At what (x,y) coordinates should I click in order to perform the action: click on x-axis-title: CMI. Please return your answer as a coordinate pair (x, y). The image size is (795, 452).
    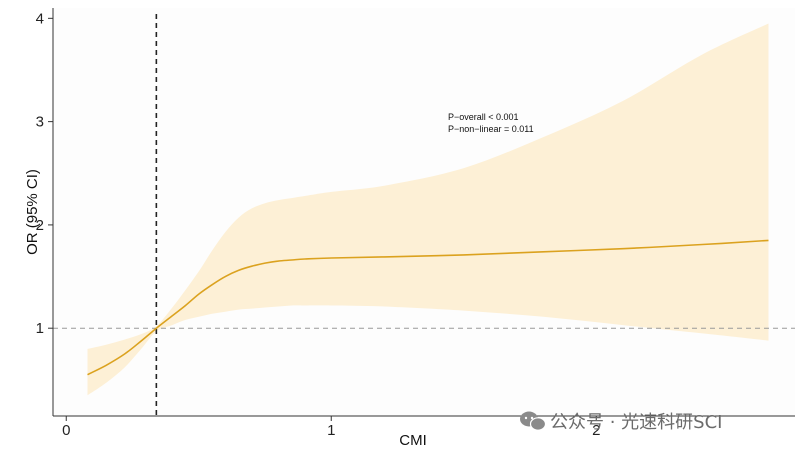
    Looking at the image, I should click on (413, 440).